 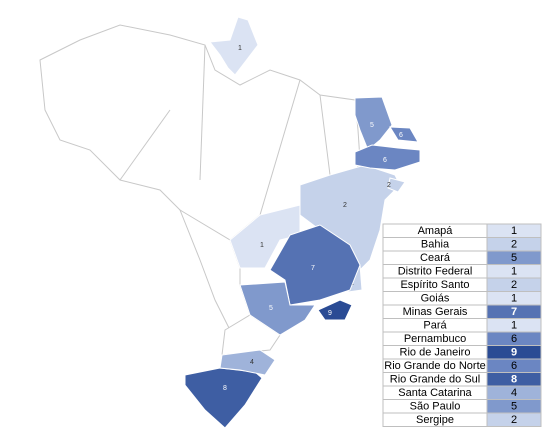 What do you see at coordinates (514, 353) in the screenshot?
I see `region-value: 9` at bounding box center [514, 353].